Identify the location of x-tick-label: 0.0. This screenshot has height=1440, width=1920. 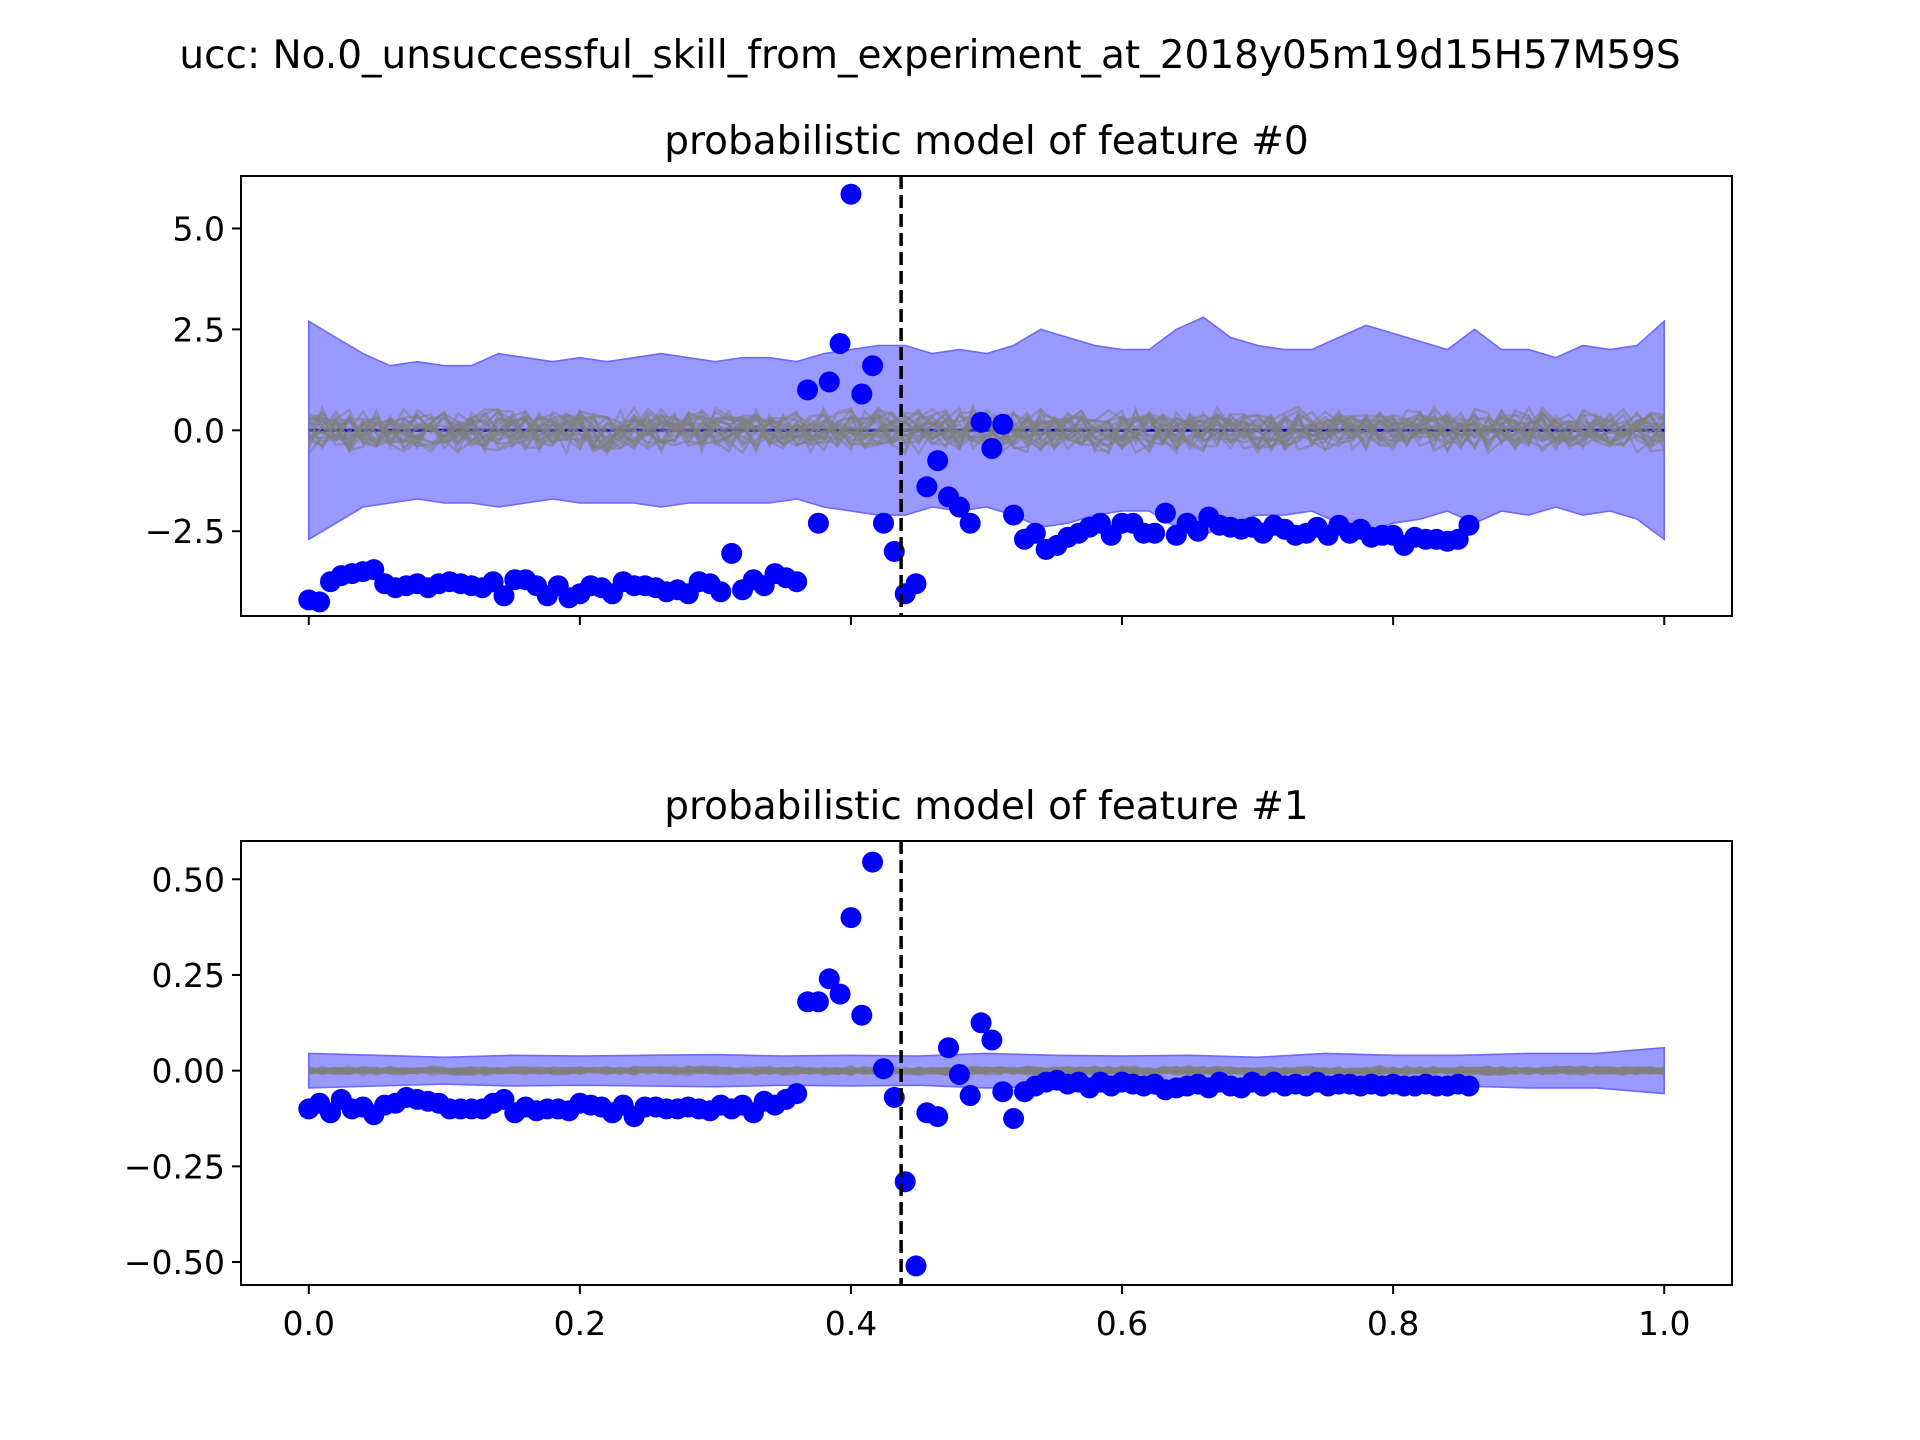
(309, 1323).